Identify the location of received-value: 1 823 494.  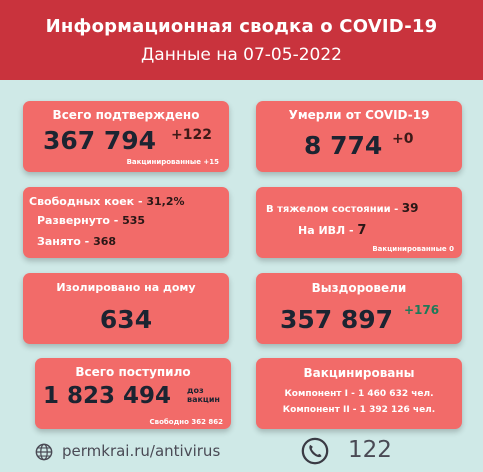
(107, 396).